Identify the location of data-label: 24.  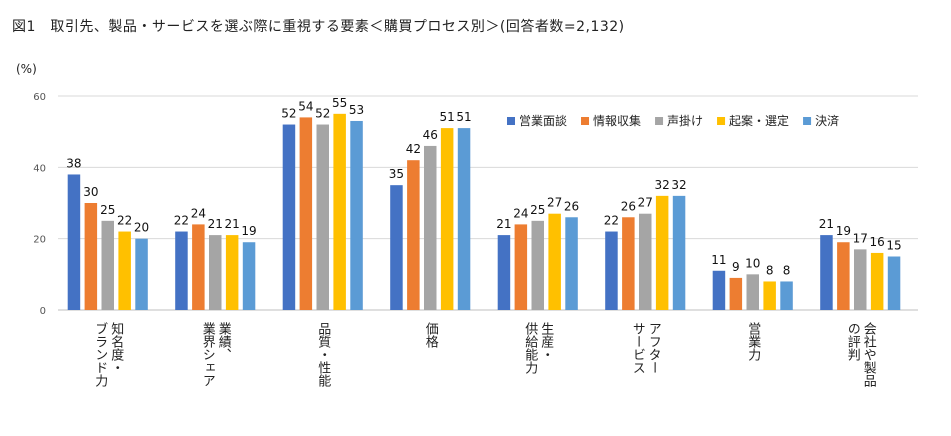
(198, 213).